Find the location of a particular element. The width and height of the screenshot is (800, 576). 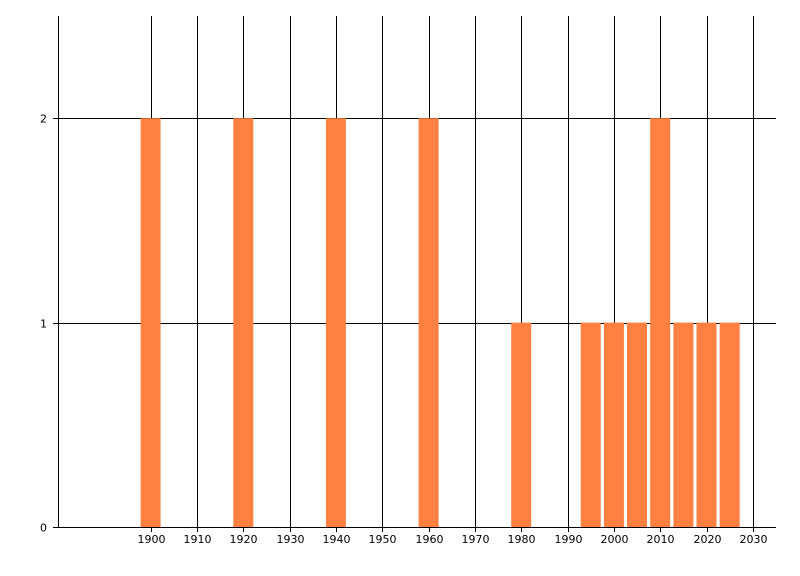

x-tick-label: 1960 is located at coordinates (430, 539).